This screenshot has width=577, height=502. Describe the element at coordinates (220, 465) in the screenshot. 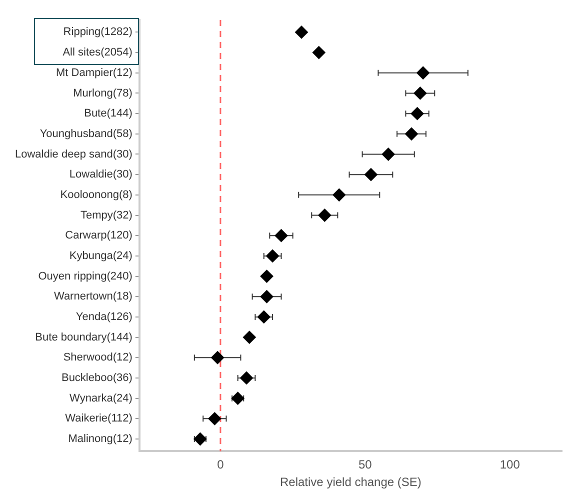

I see `x-tick-label: 0` at that location.